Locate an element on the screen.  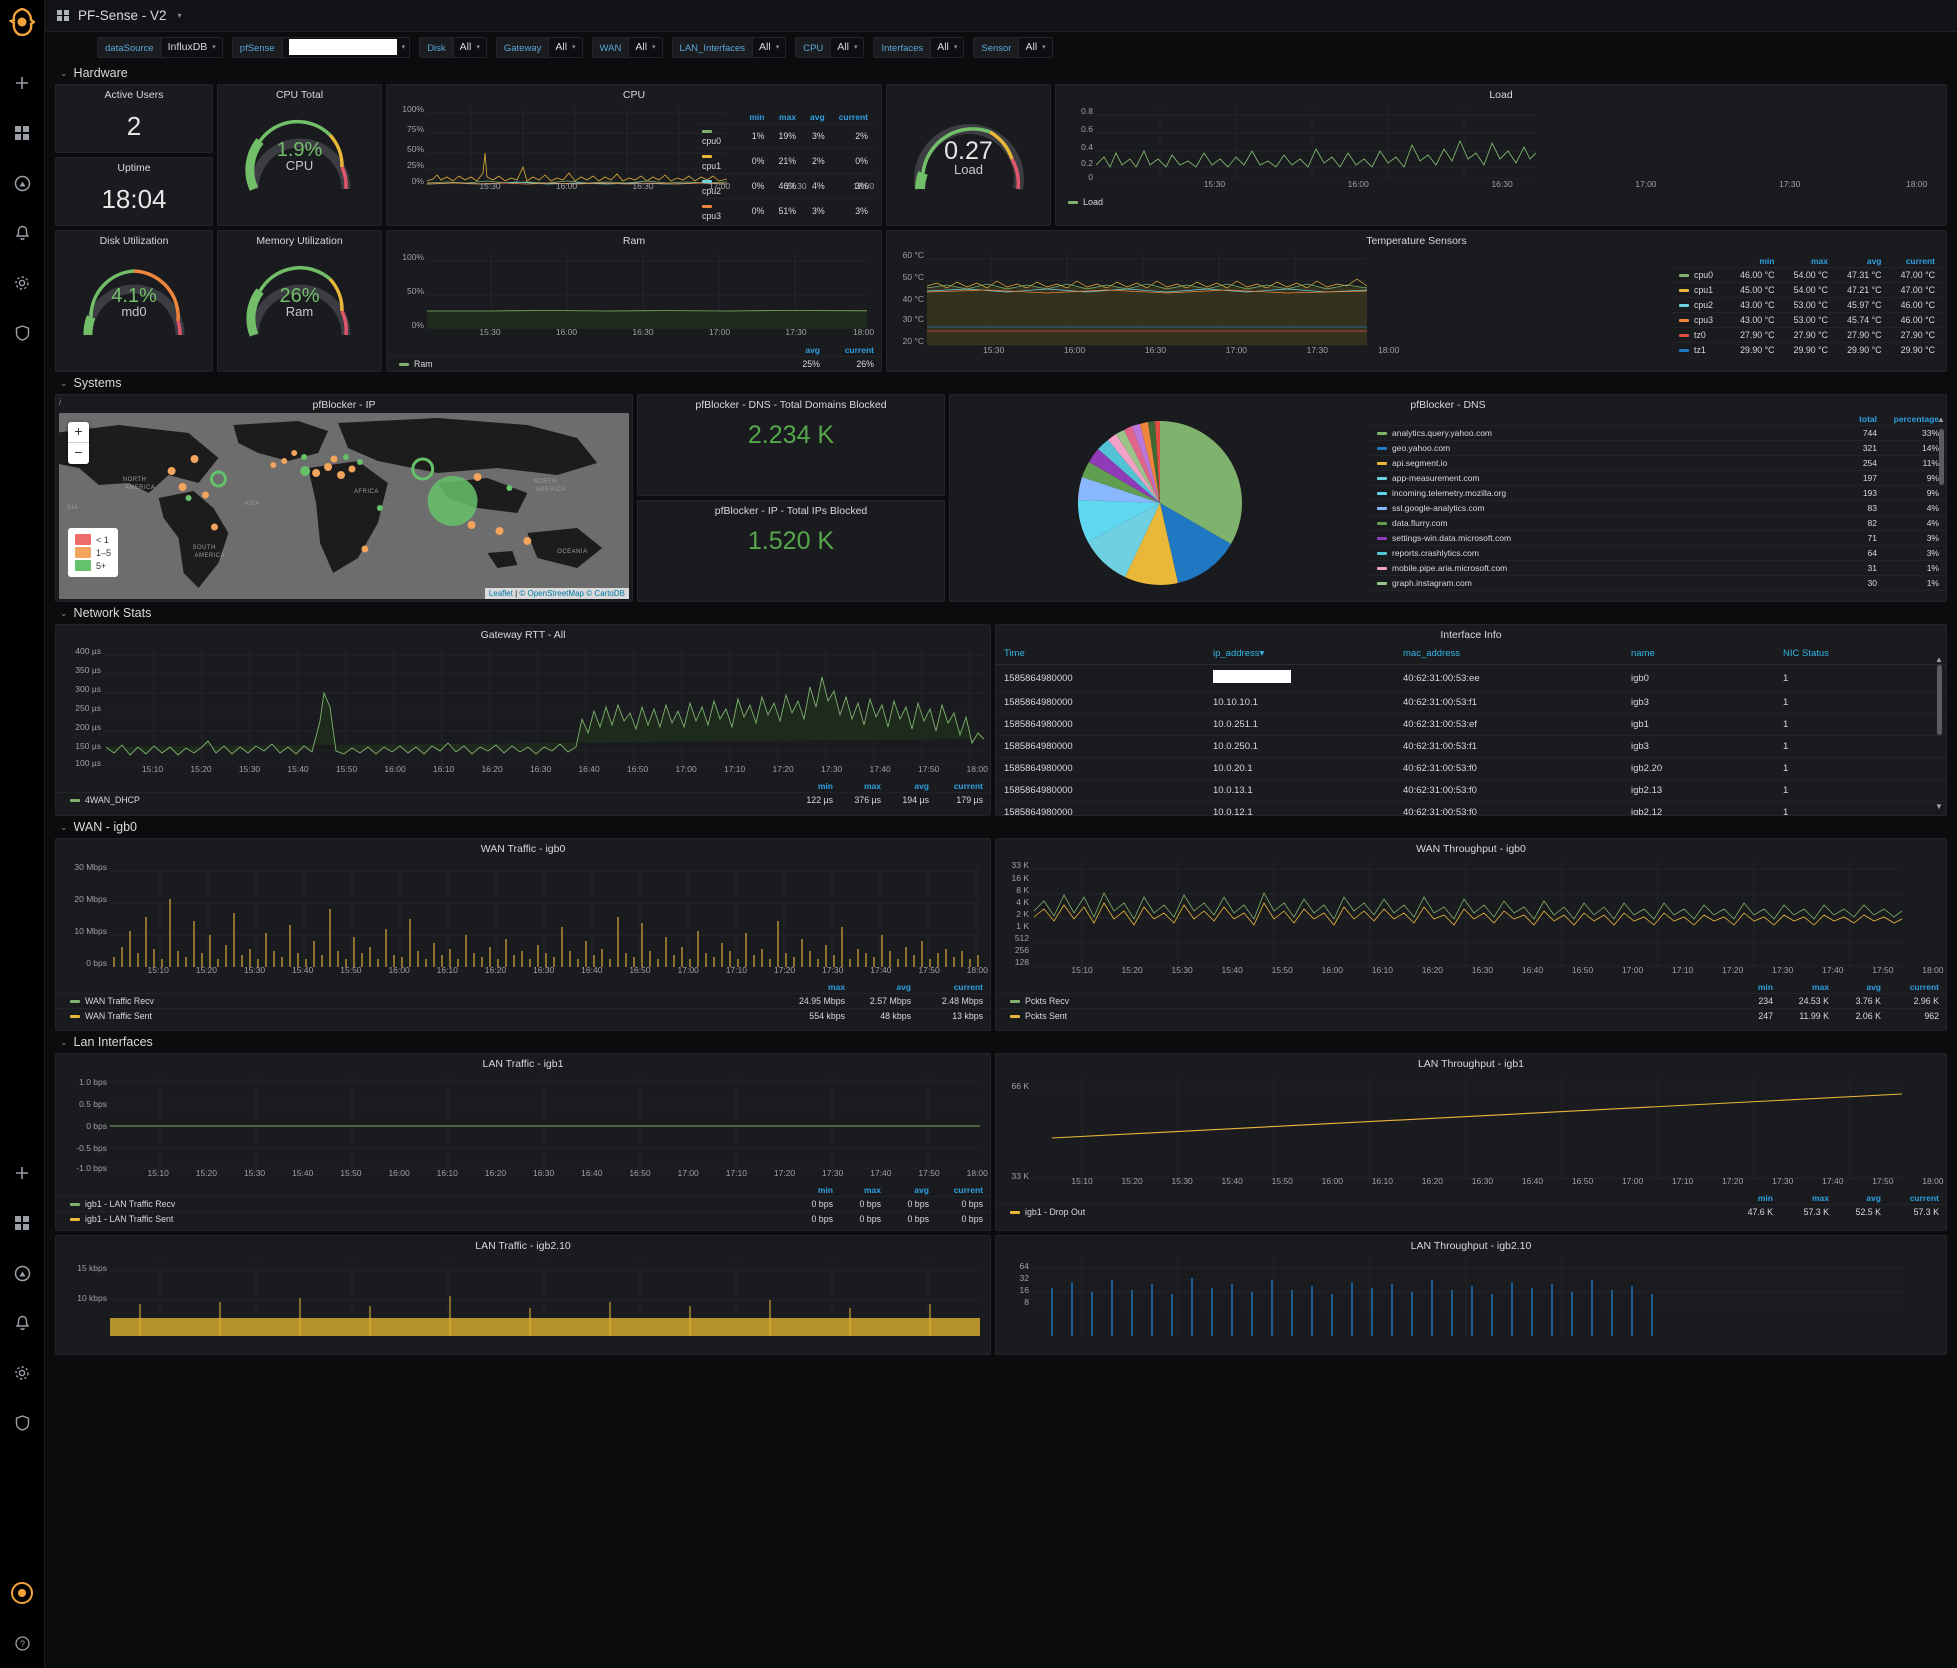
legend-row: cpu2 0% 46% 4% 3% is located at coordinates (785, 186).